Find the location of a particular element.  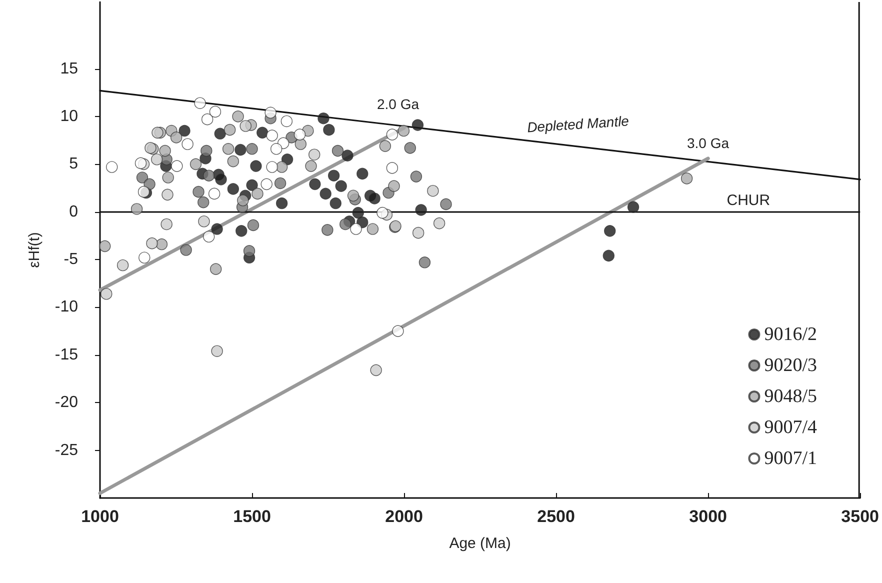

legend-label: 9048/5 is located at coordinates (790, 396).